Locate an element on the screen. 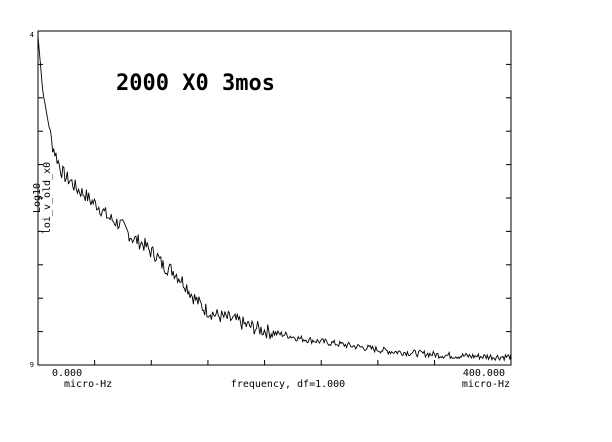 Image resolution: width=612 pixels, height=442 pixels. y-axis-label-line2: loi_v_old_x0 is located at coordinates (47, 198).